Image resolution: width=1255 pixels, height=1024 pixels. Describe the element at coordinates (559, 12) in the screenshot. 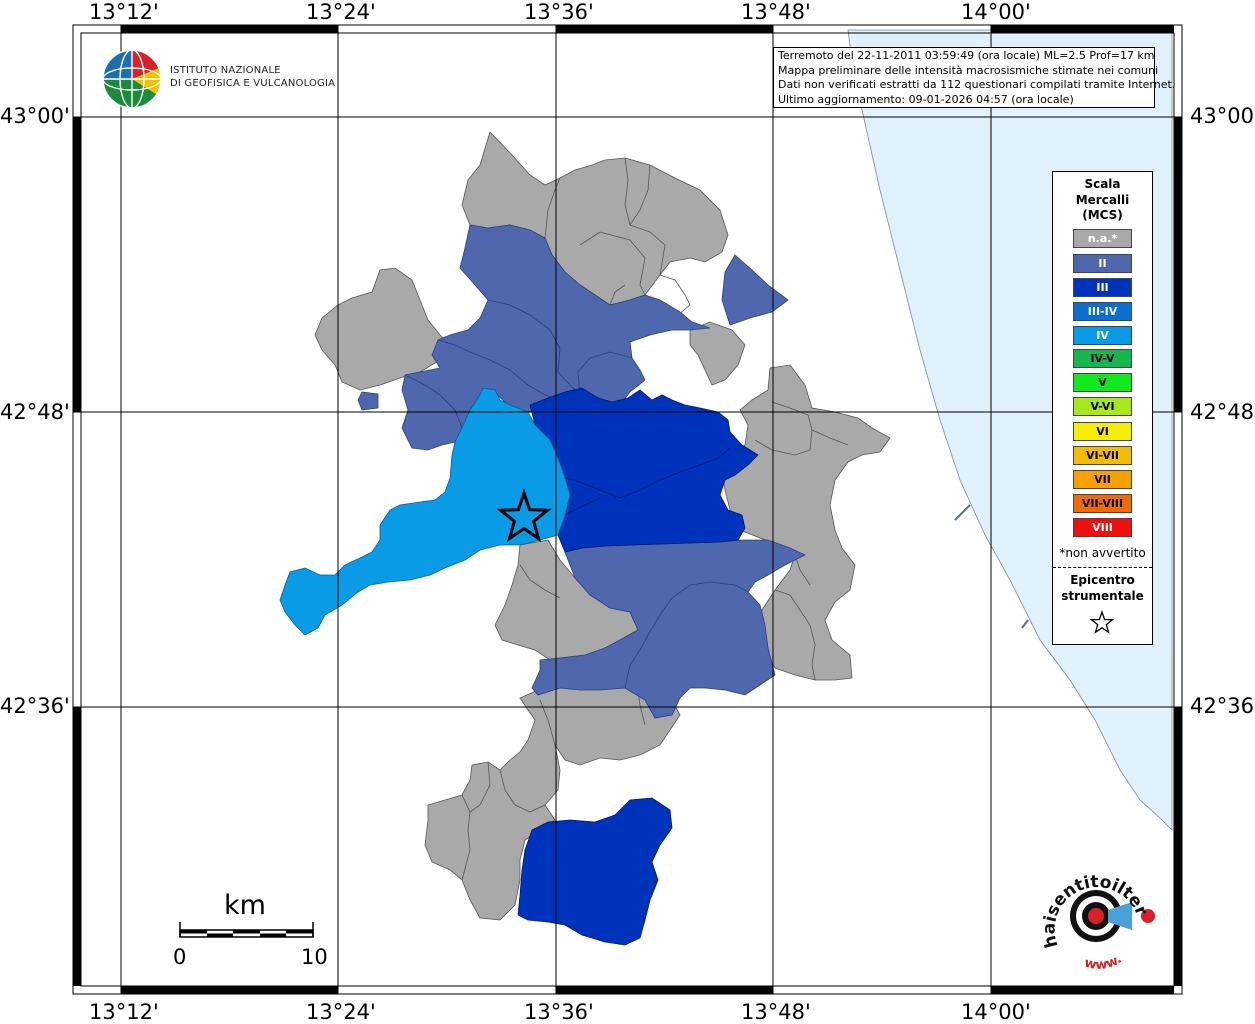

I see `lon-tick-top-3: 13°36'` at that location.